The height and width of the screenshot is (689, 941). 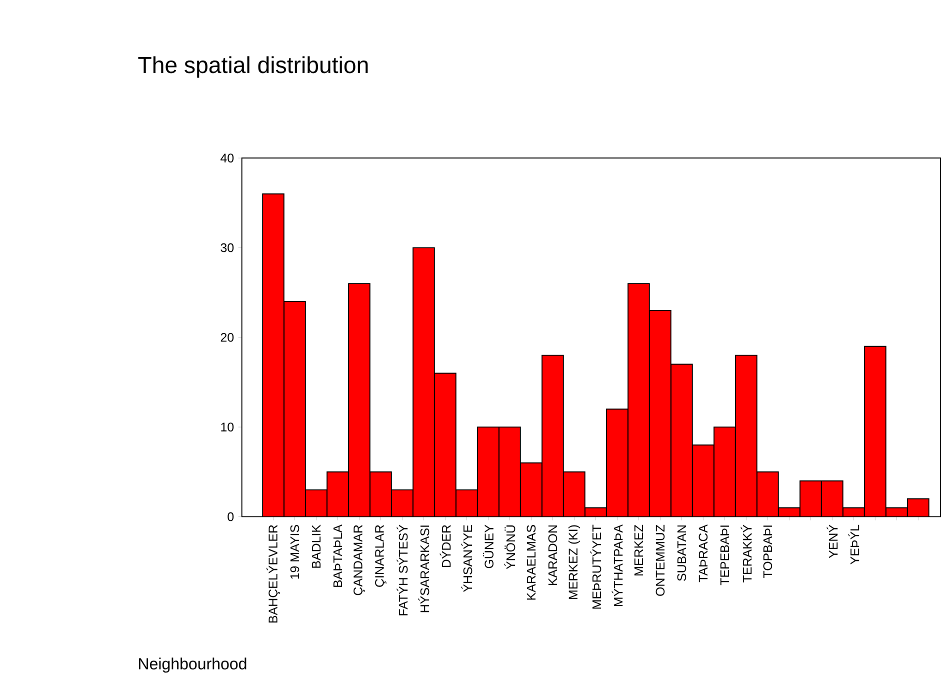 I want to click on x-tick-label: TOPBAÞI, so click(x=767, y=552).